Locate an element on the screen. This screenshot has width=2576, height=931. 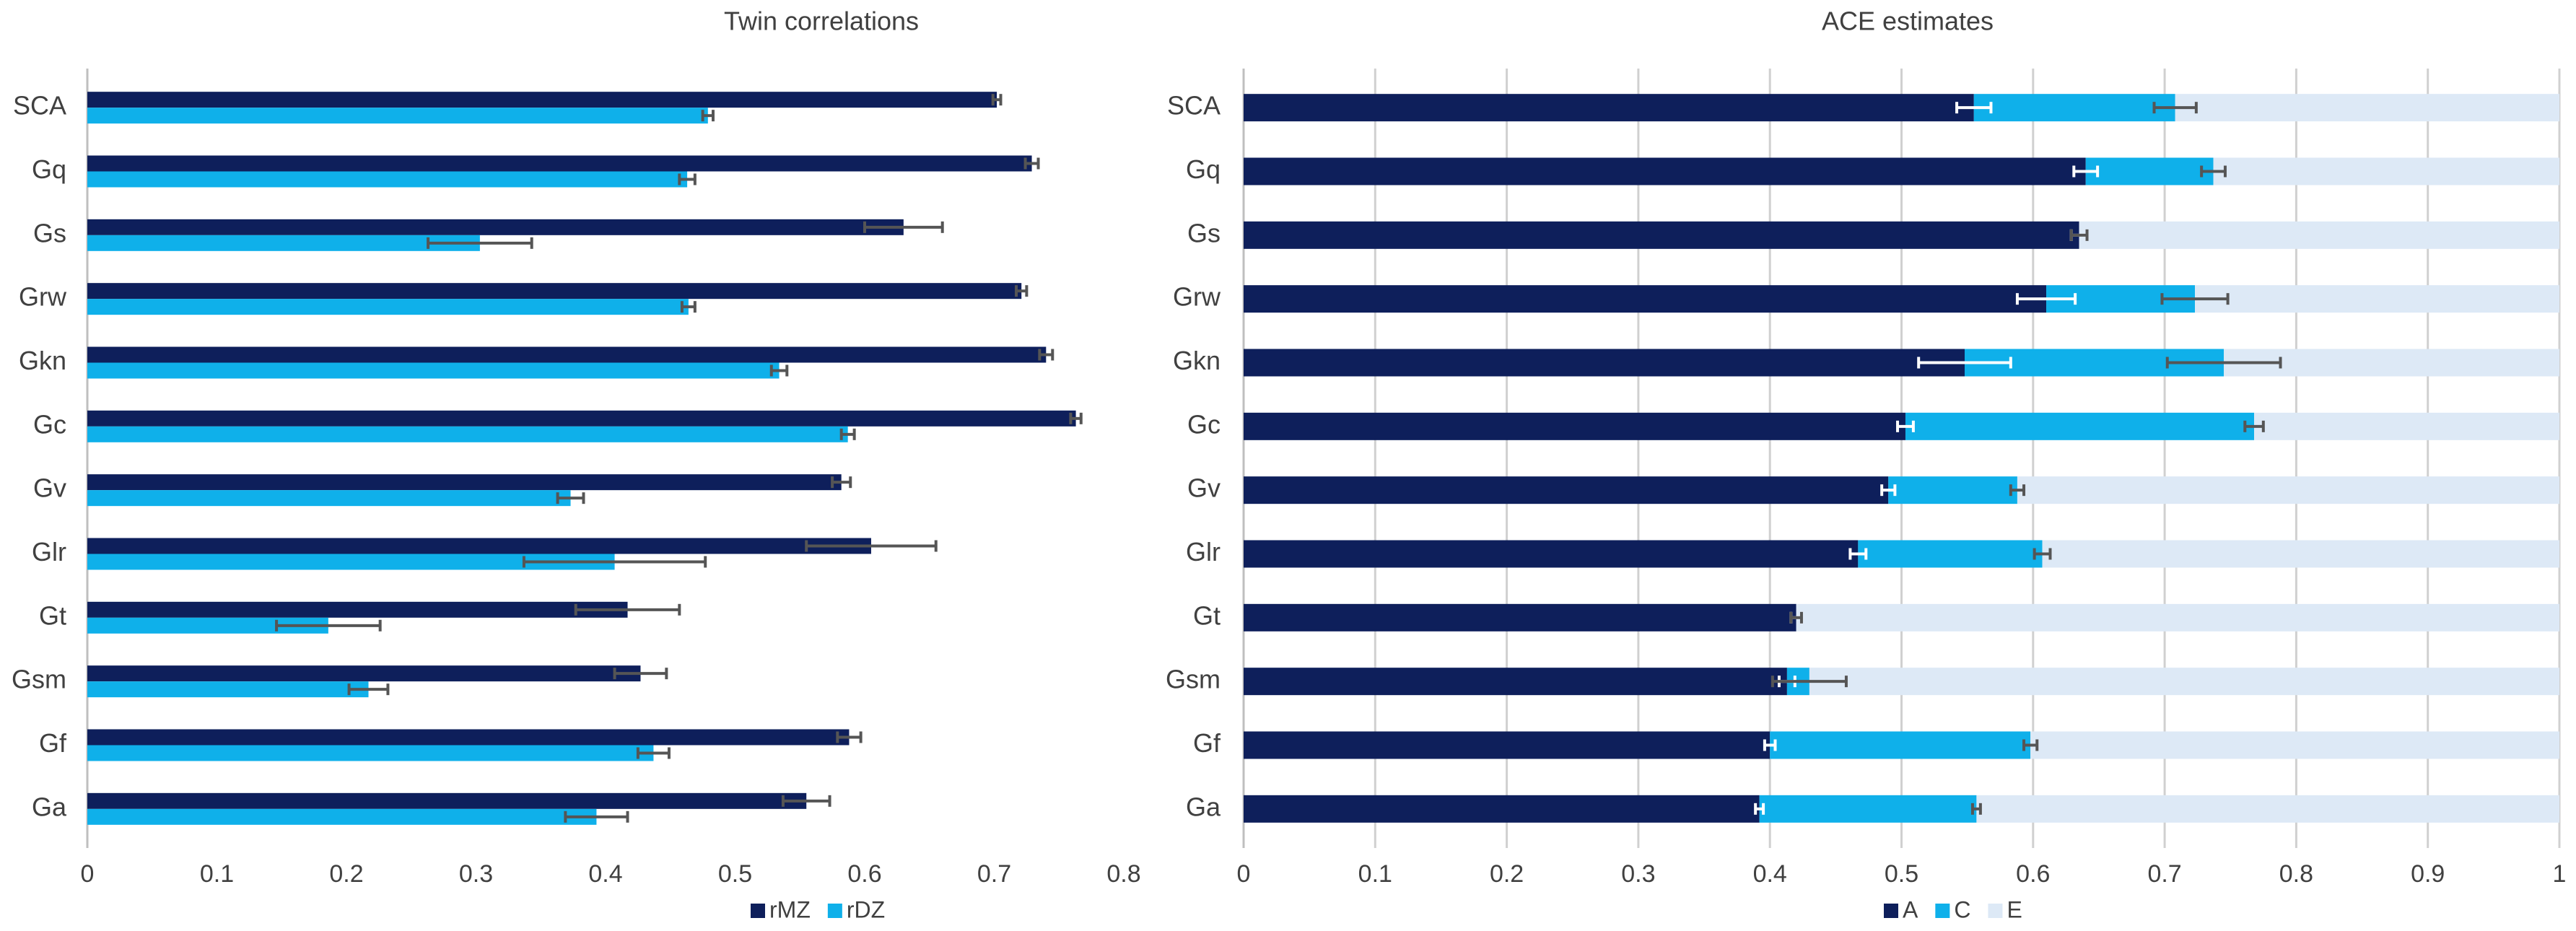
legend-label: C is located at coordinates (1962, 909).